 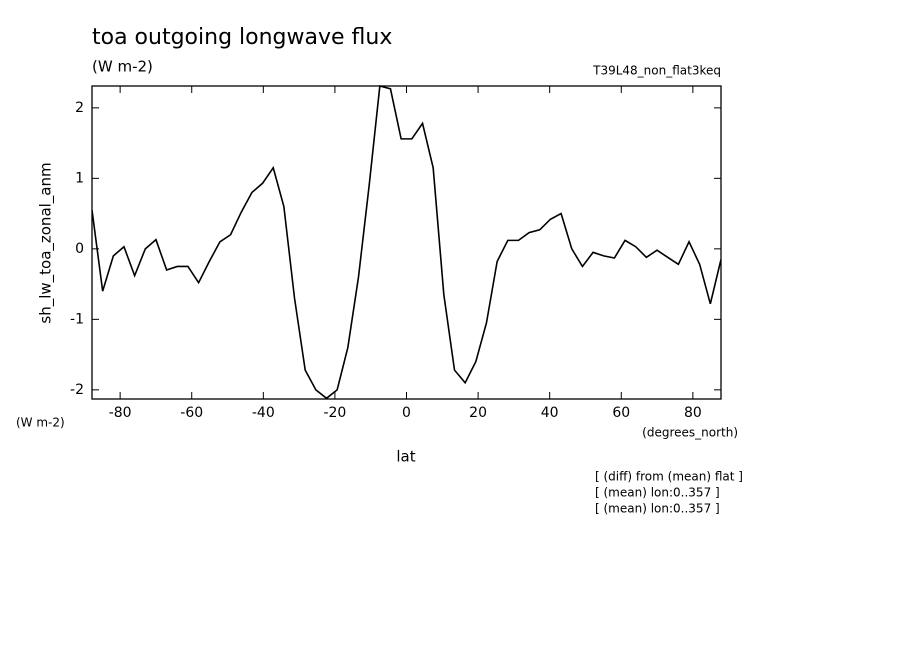 What do you see at coordinates (334, 413) in the screenshot?
I see `x-tick-label: -20` at bounding box center [334, 413].